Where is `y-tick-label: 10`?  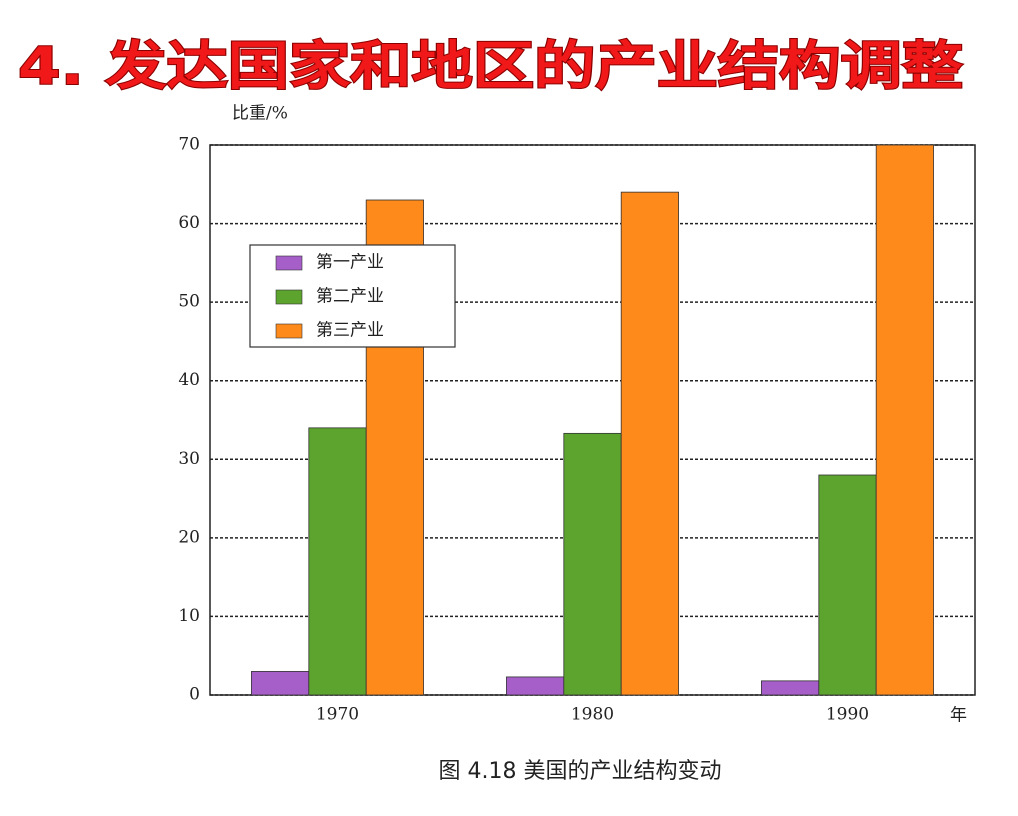
y-tick-label: 10 is located at coordinates (189, 616).